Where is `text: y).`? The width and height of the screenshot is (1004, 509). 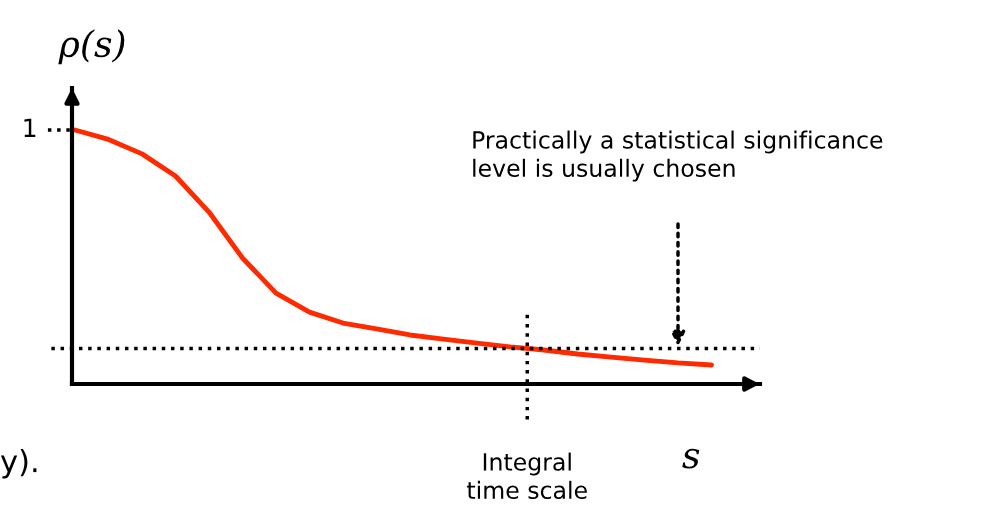 text: y). is located at coordinates (18, 463).